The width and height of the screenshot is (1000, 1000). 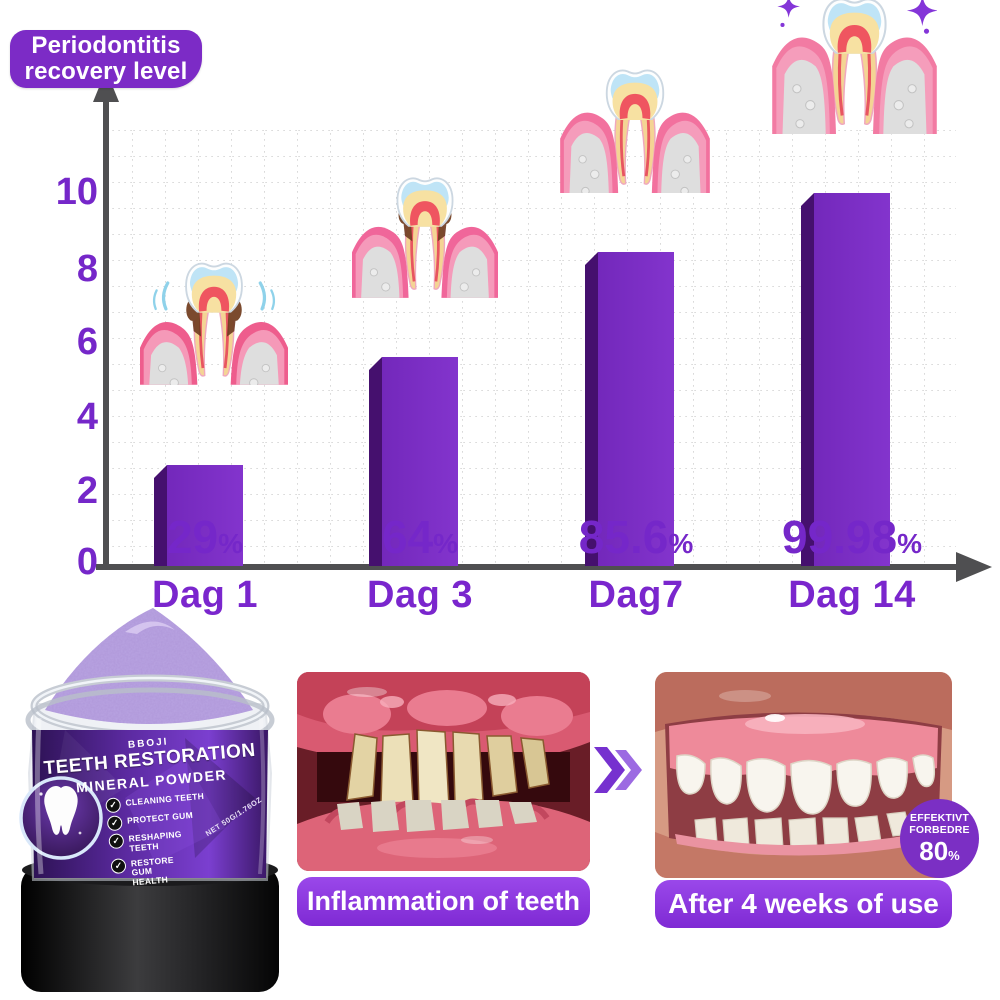 I want to click on tooth-severe-periodontitis-icon, so click(x=214, y=329).